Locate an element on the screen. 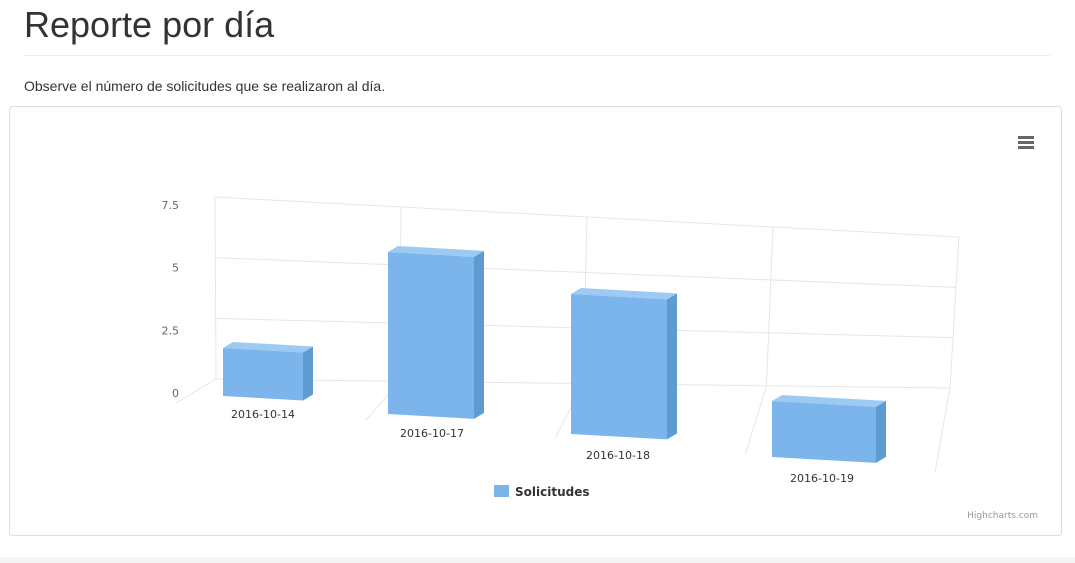 Image resolution: width=1075 pixels, height=563 pixels. y-tick-label: 2.5 is located at coordinates (171, 330).